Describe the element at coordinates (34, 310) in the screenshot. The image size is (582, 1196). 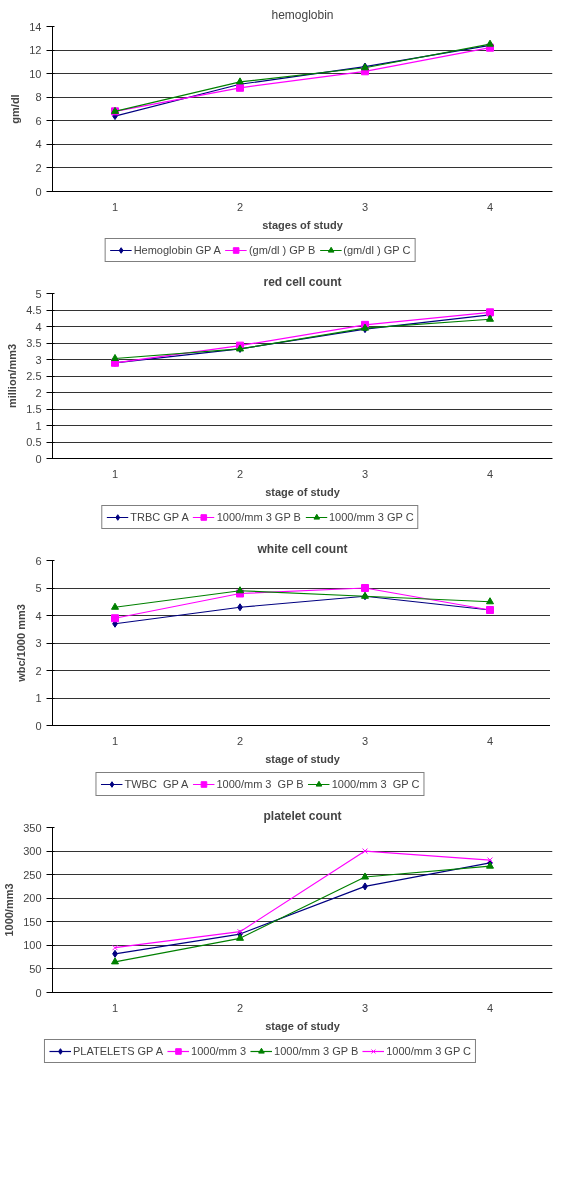
I see `y-tick-label: 4.5` at that location.